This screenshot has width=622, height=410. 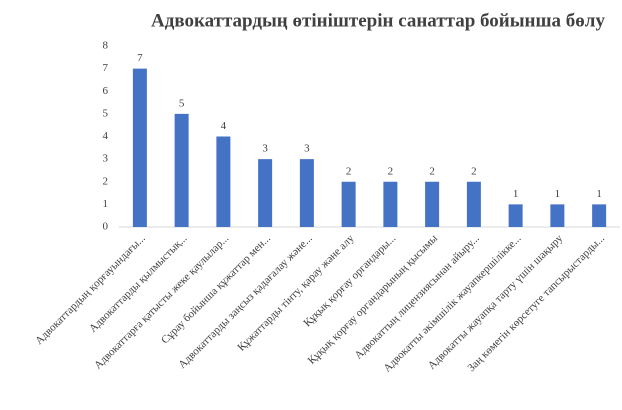 What do you see at coordinates (182, 103) in the screenshot?
I see `data-label: 5` at bounding box center [182, 103].